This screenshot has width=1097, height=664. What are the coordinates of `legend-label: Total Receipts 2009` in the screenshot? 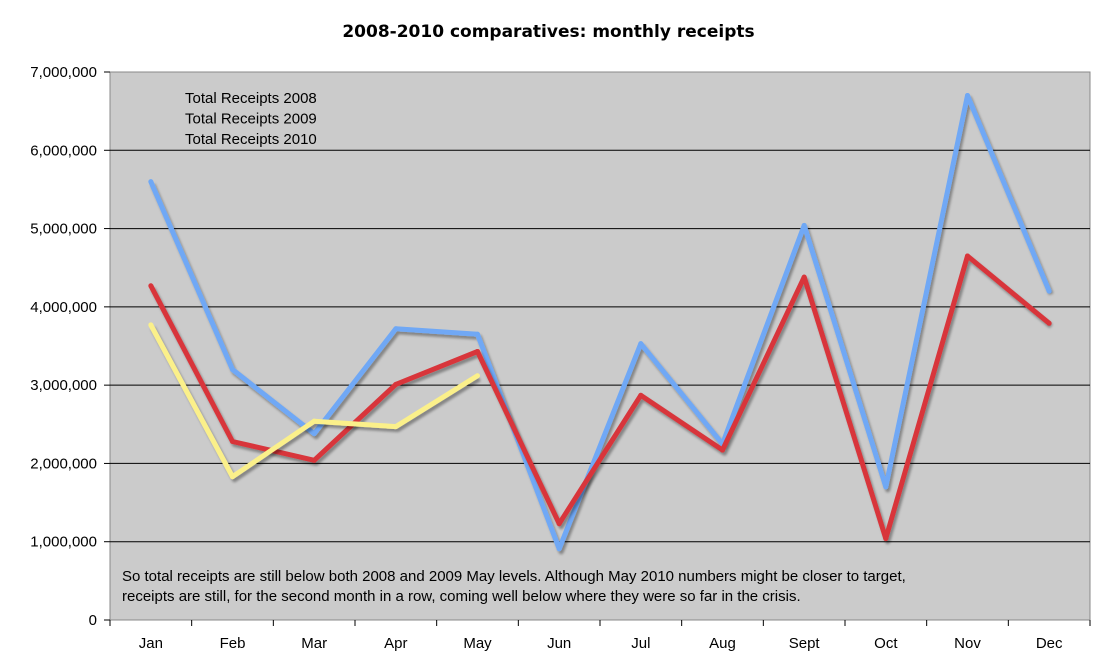 It's located at (251, 119).